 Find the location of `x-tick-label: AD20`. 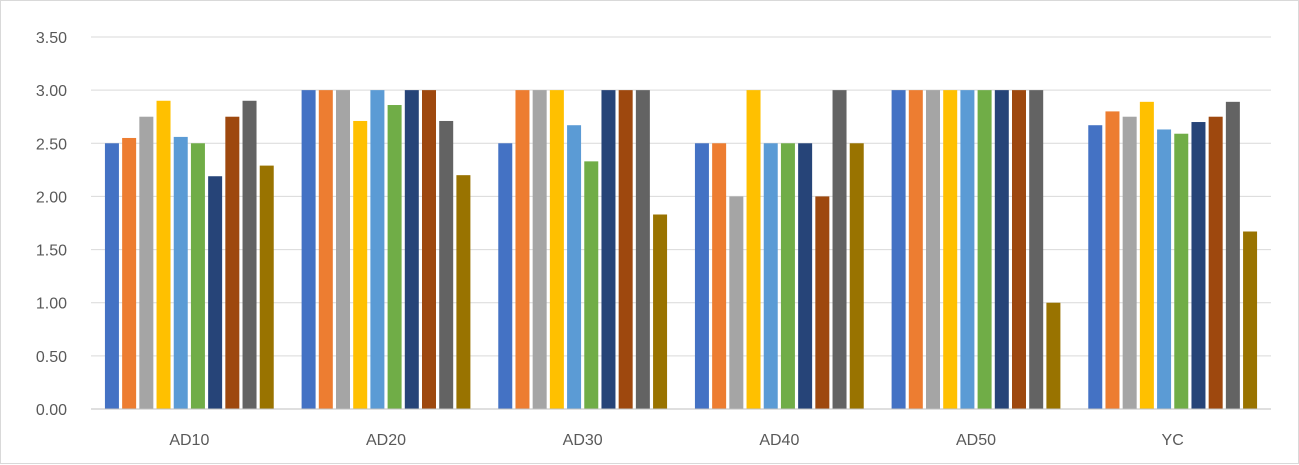

x-tick-label: AD20 is located at coordinates (386, 440).